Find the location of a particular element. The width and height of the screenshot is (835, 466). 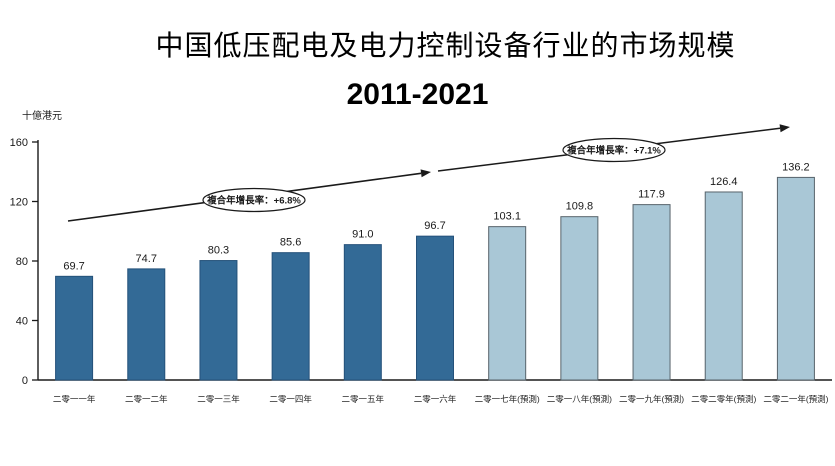

bar-value-label: 109.8 is located at coordinates (580, 207).